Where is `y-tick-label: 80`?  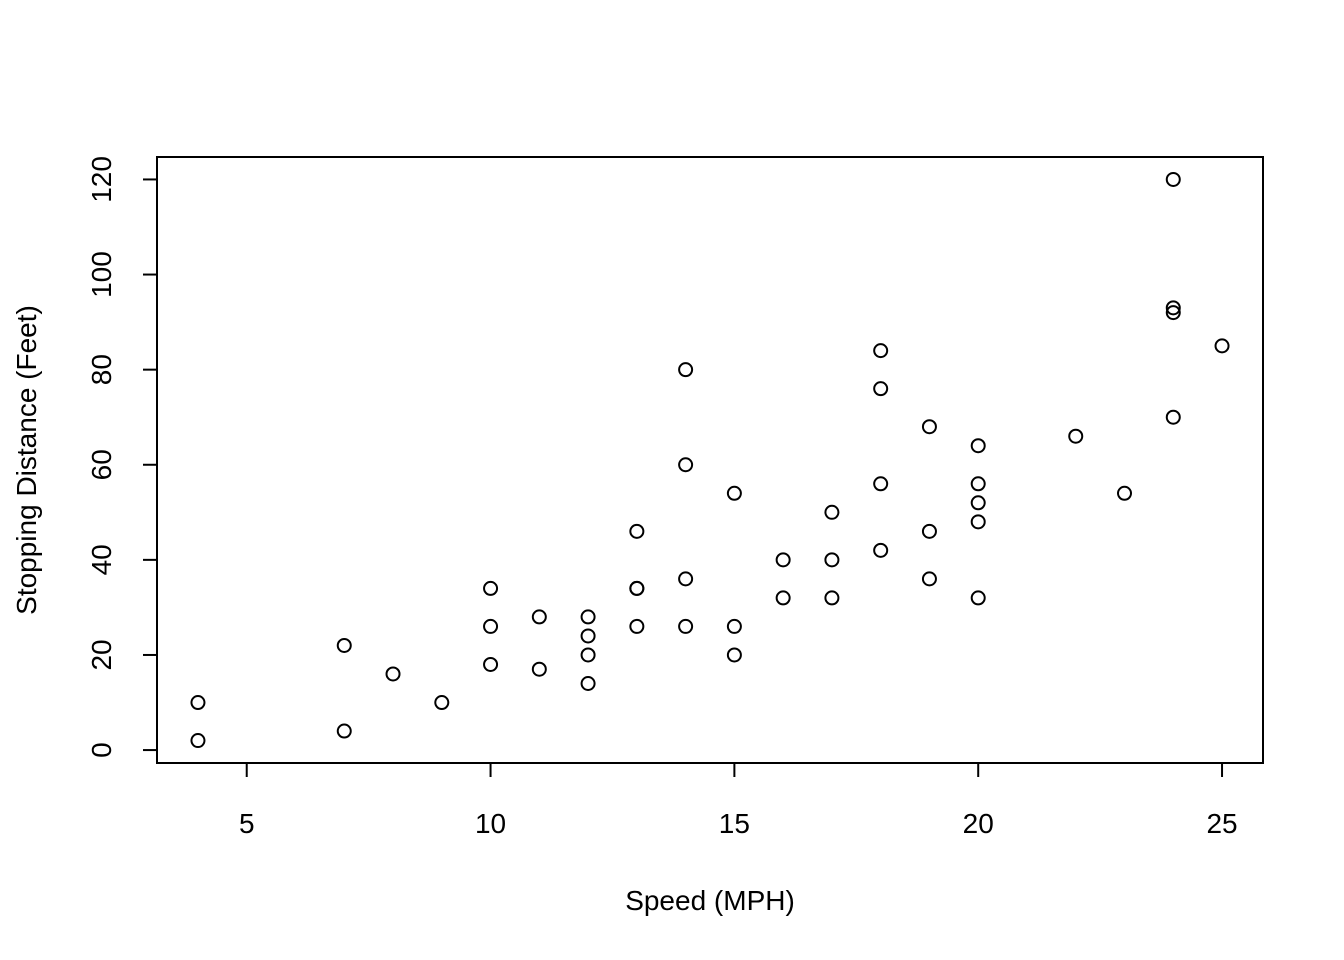 y-tick-label: 80 is located at coordinates (101, 369).